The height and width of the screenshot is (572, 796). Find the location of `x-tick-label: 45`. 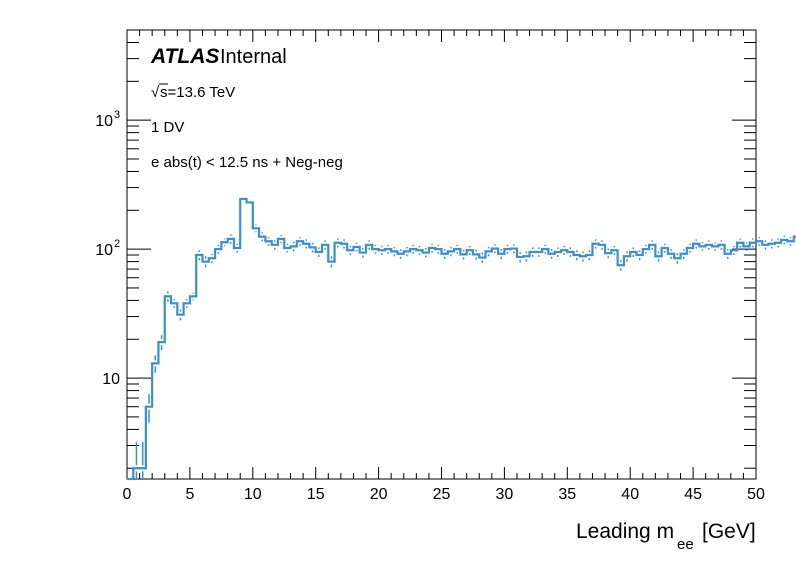

x-tick-label: 45 is located at coordinates (693, 494).